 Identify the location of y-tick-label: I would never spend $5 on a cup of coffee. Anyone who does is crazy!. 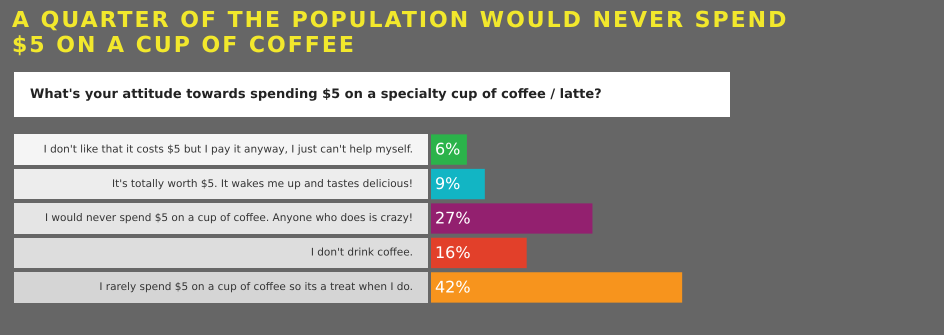
(229, 218).